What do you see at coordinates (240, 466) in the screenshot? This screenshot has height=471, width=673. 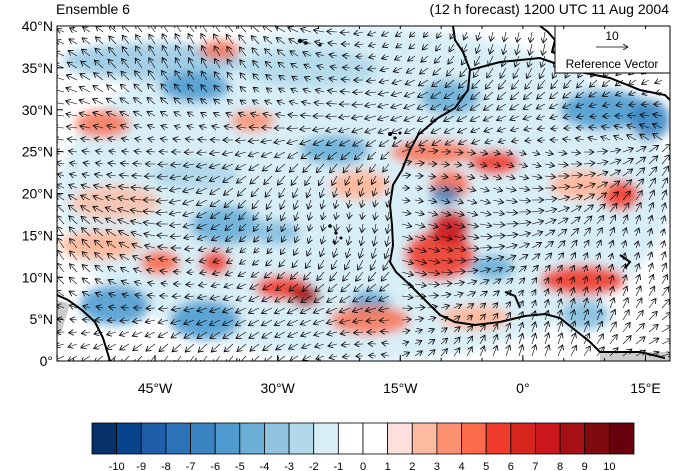 I see `colorbar-label: -5` at bounding box center [240, 466].